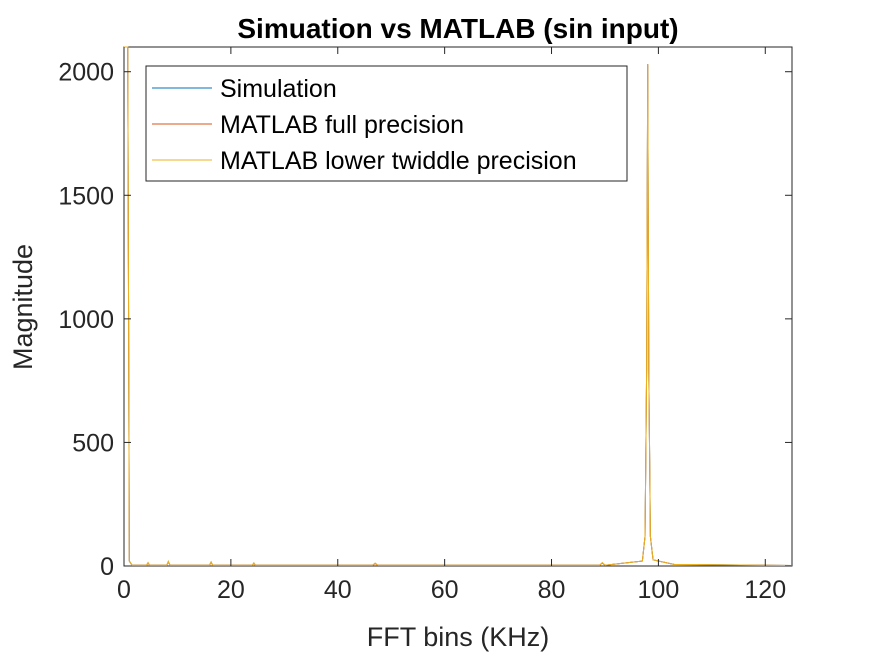 The image size is (875, 656). I want to click on legend-box, so click(386, 123).